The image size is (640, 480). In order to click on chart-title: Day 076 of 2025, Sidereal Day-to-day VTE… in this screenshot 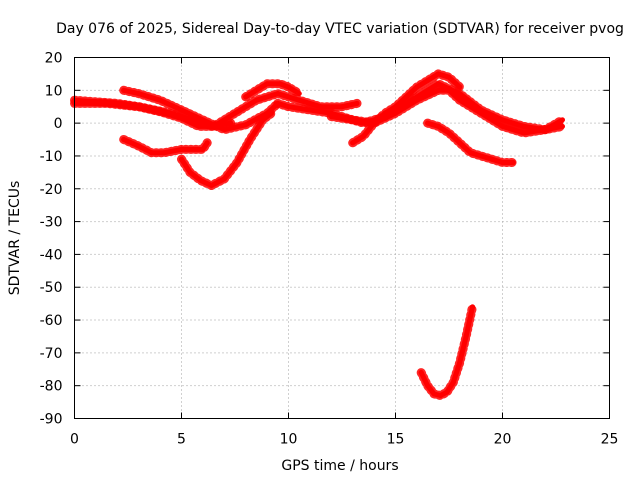, I will do `click(340, 29)`.